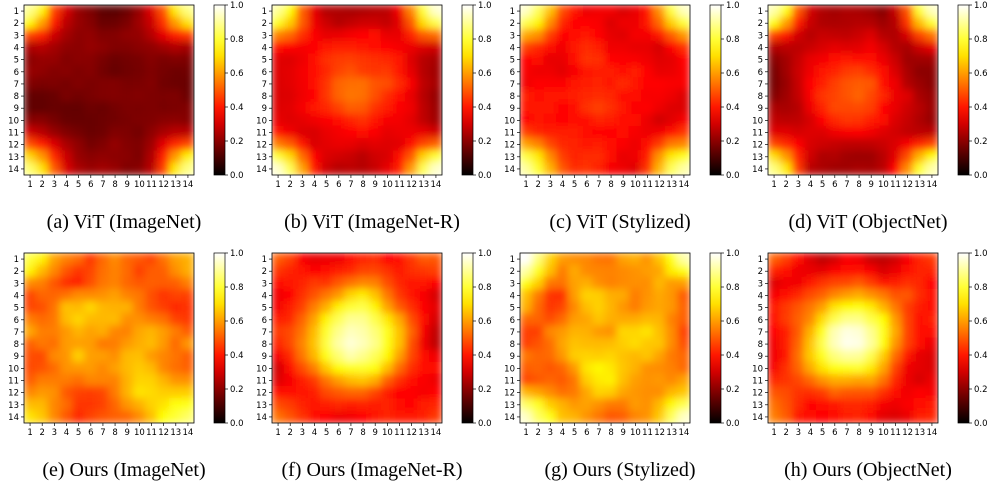  Describe the element at coordinates (715, 338) in the screenshot. I see `colorbar` at that location.